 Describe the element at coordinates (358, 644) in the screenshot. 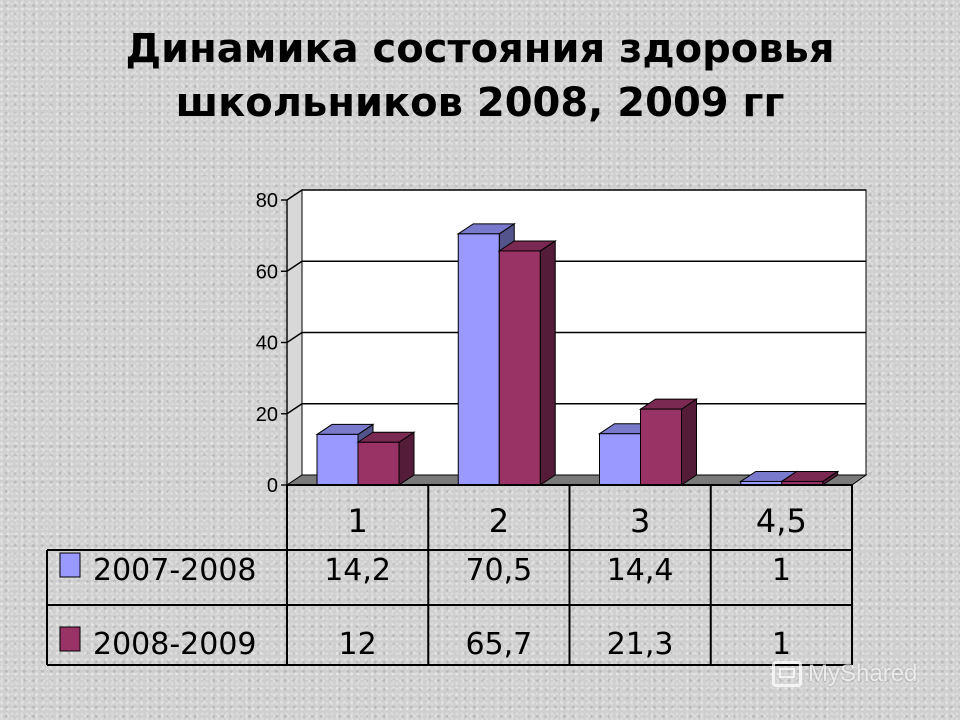

I see `data-value-label: 12` at that location.